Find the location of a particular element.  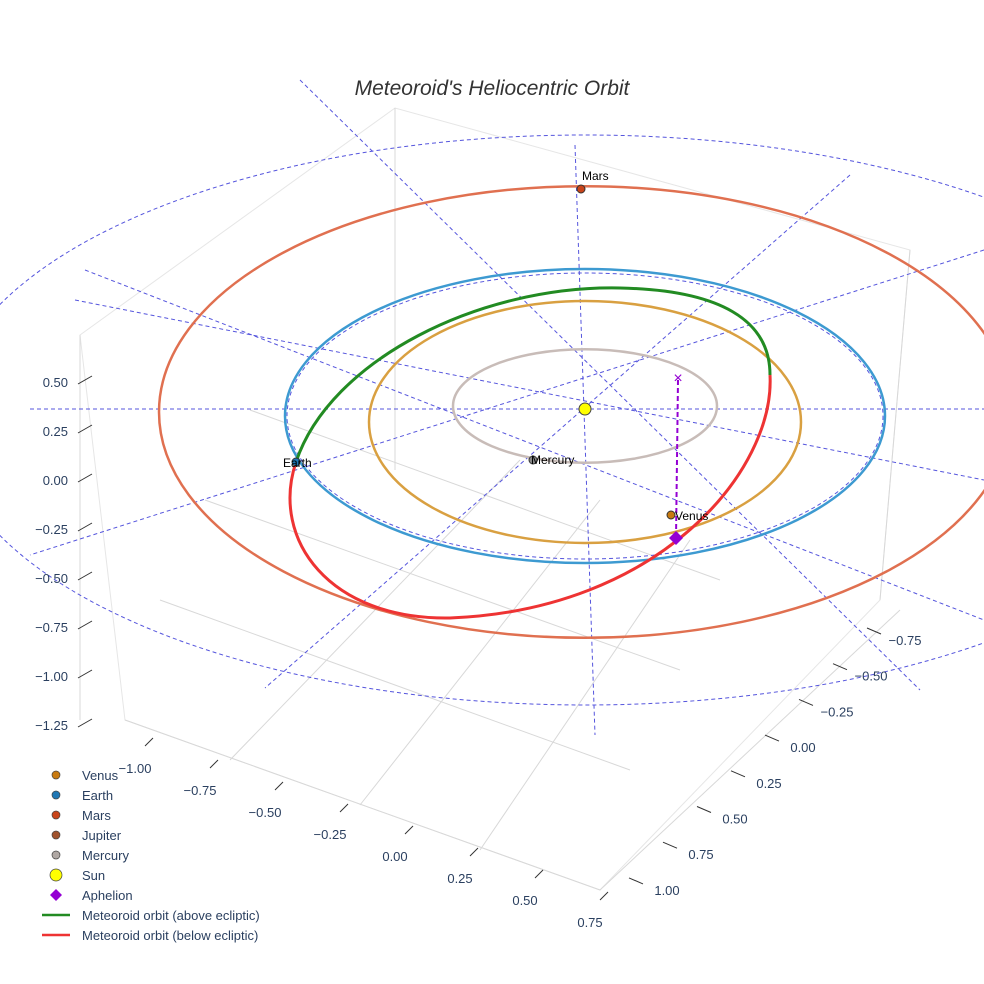

mercury-orbit is located at coordinates (585, 406).